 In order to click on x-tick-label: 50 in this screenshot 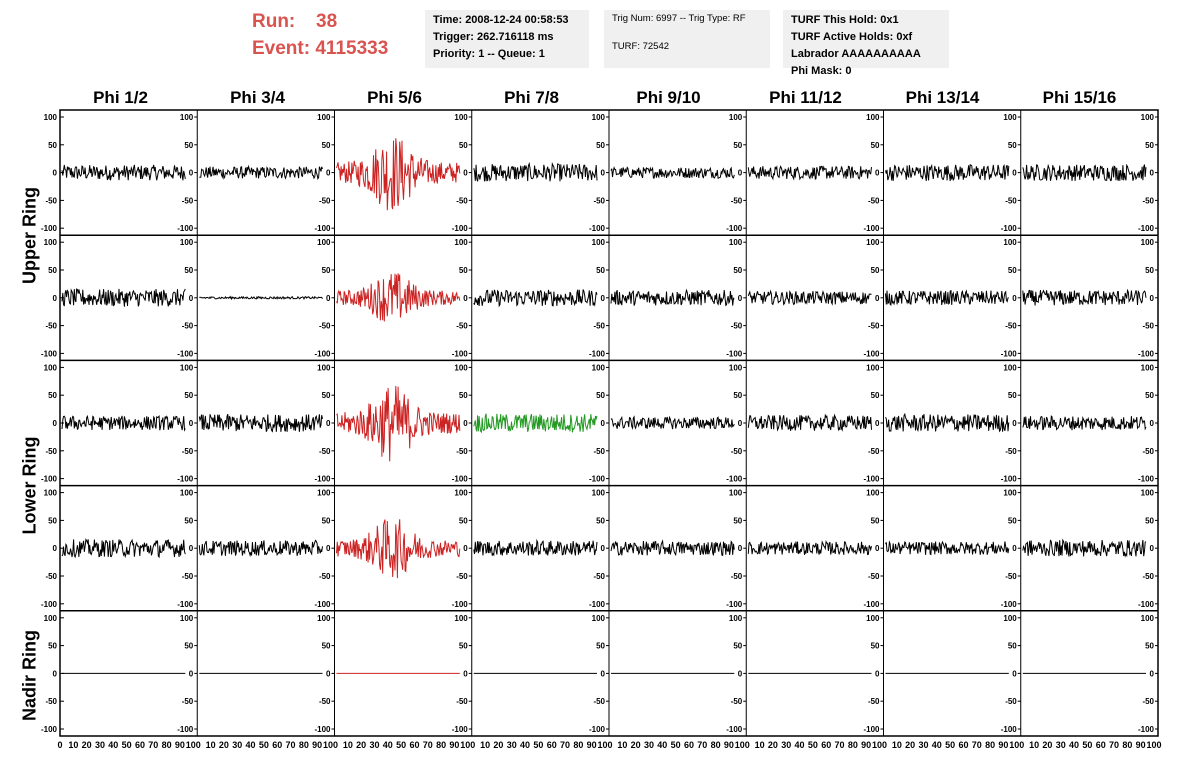, I will do `click(264, 745)`.